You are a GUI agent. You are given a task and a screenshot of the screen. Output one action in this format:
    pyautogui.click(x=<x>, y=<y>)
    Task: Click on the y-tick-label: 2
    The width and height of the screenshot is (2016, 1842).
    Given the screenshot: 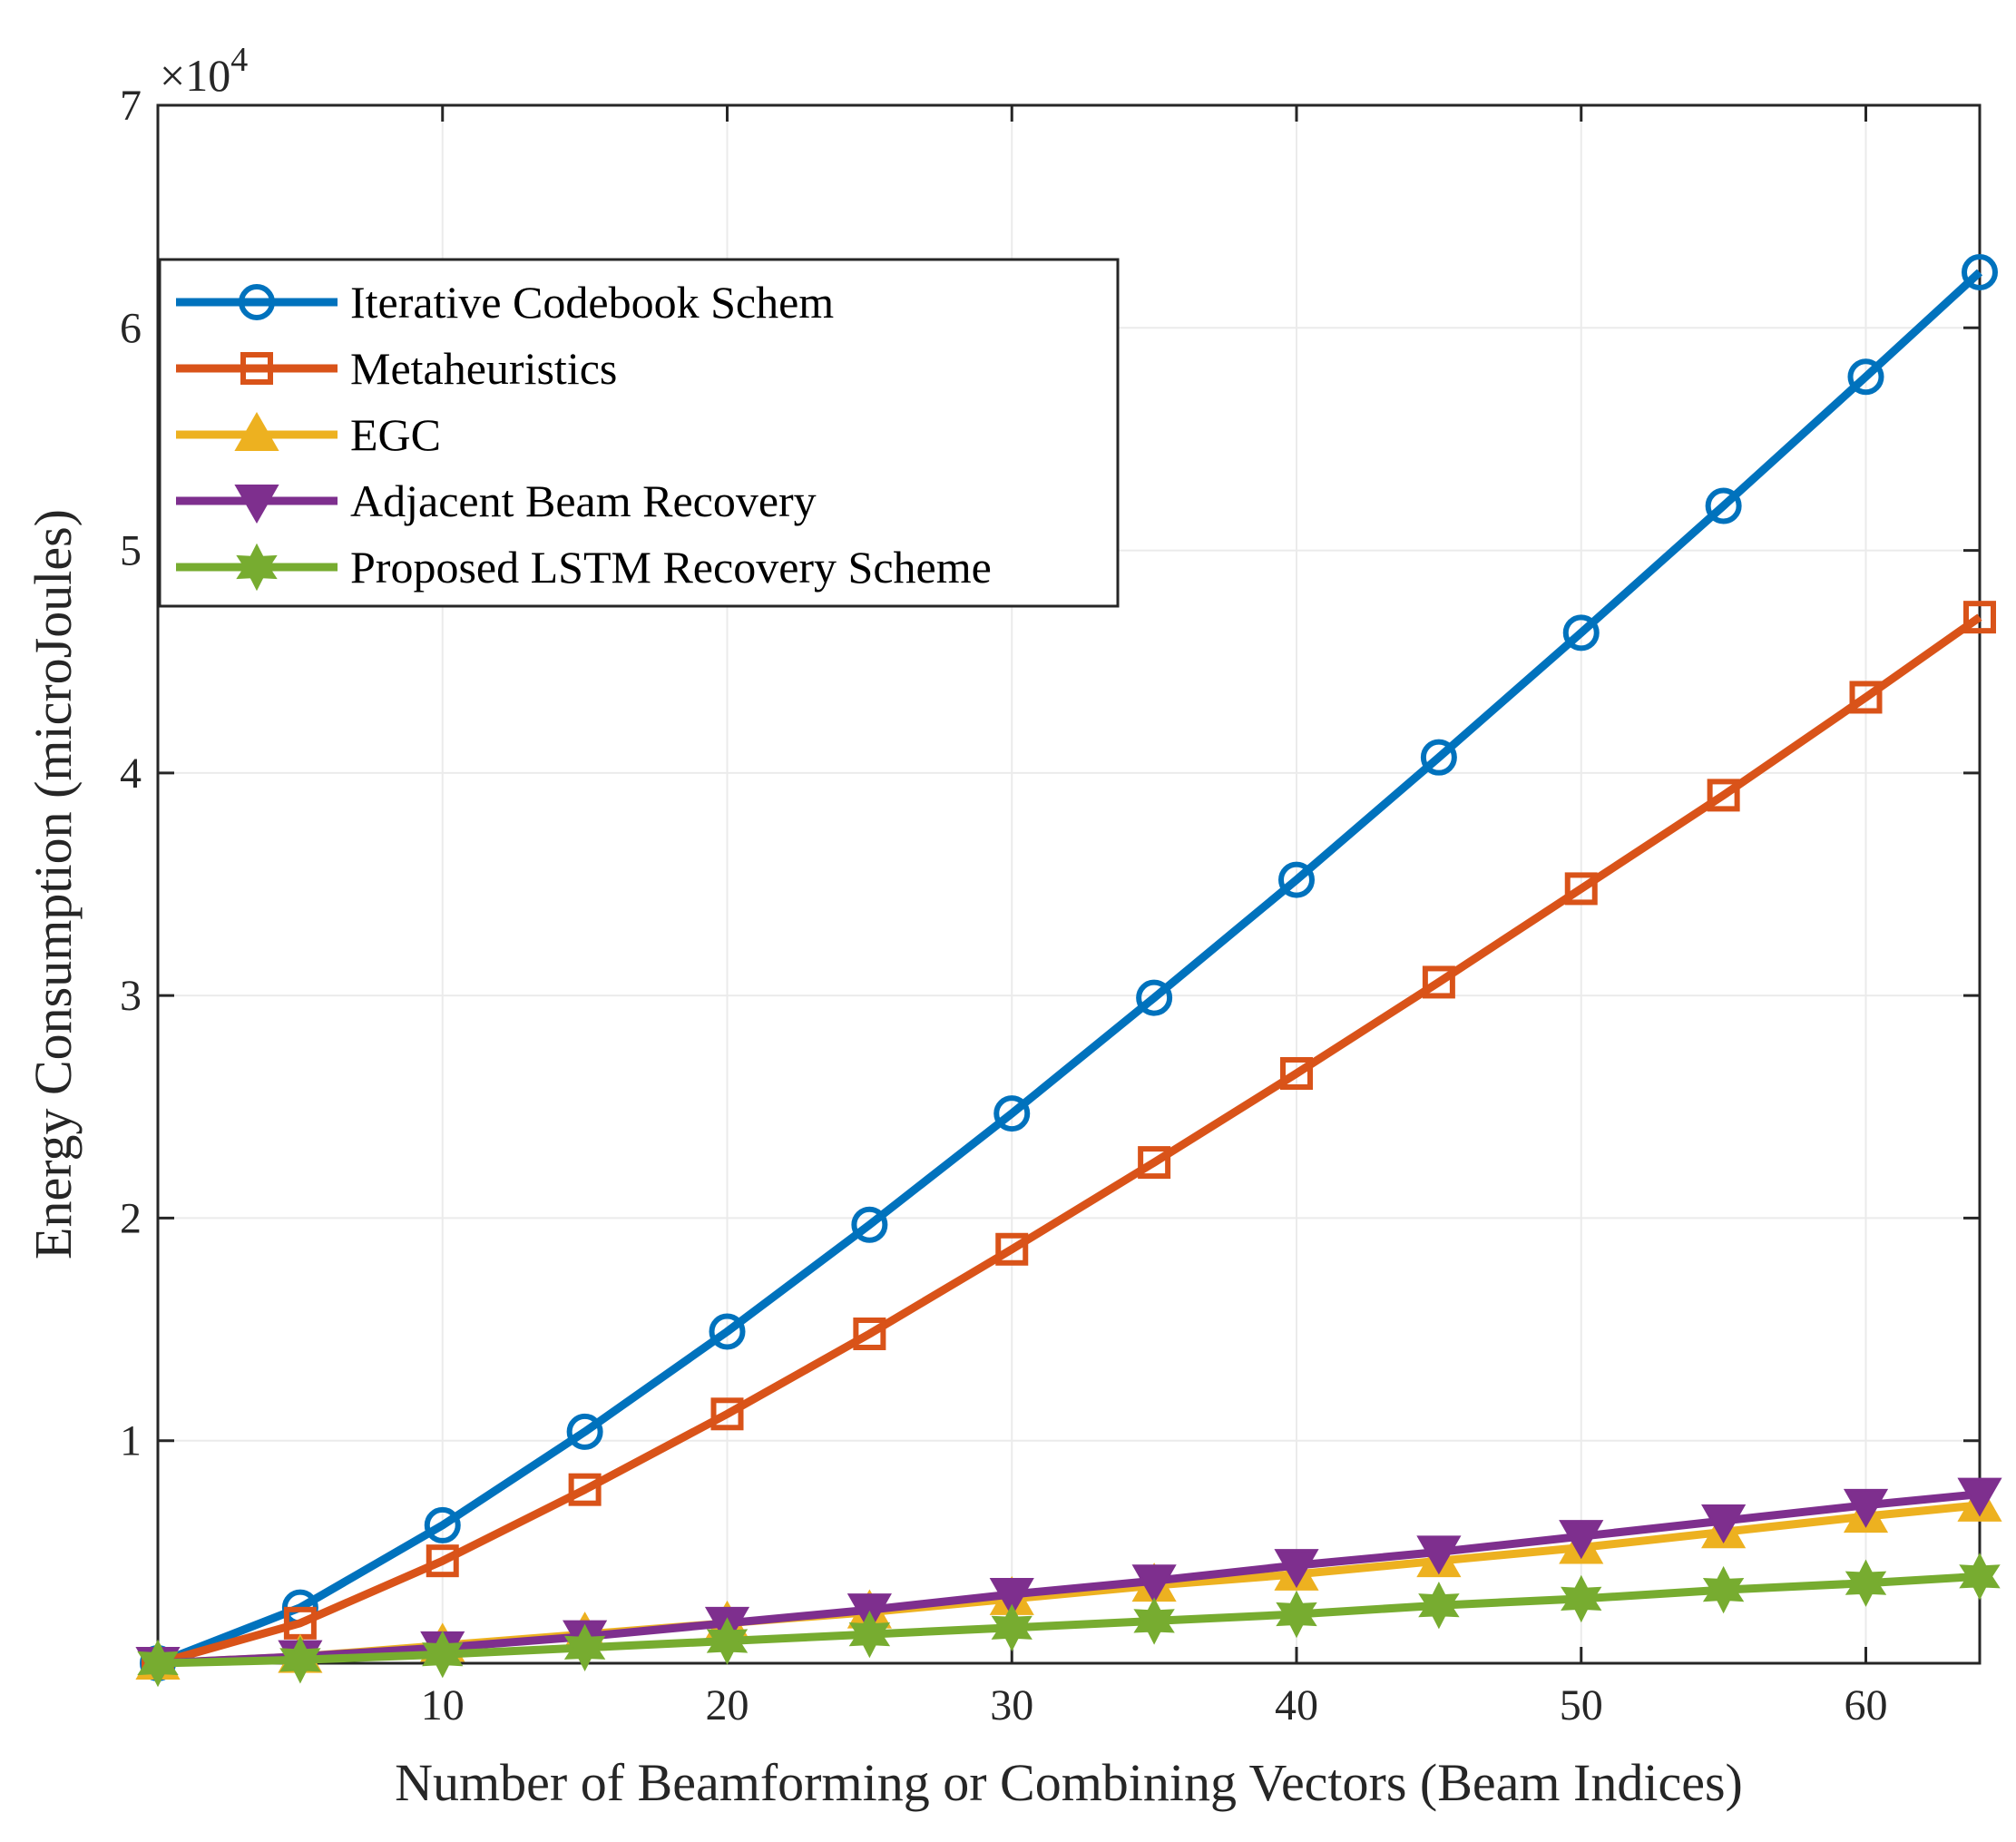 What is the action you would take?
    pyautogui.click(x=131, y=1218)
    